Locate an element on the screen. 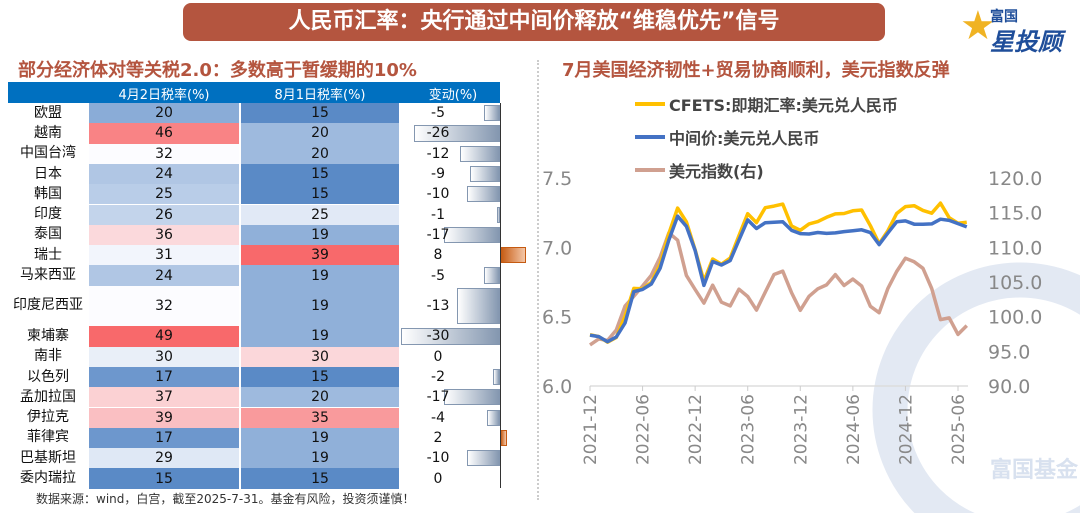  x-tick-label: 2024-12 is located at coordinates (906, 429).